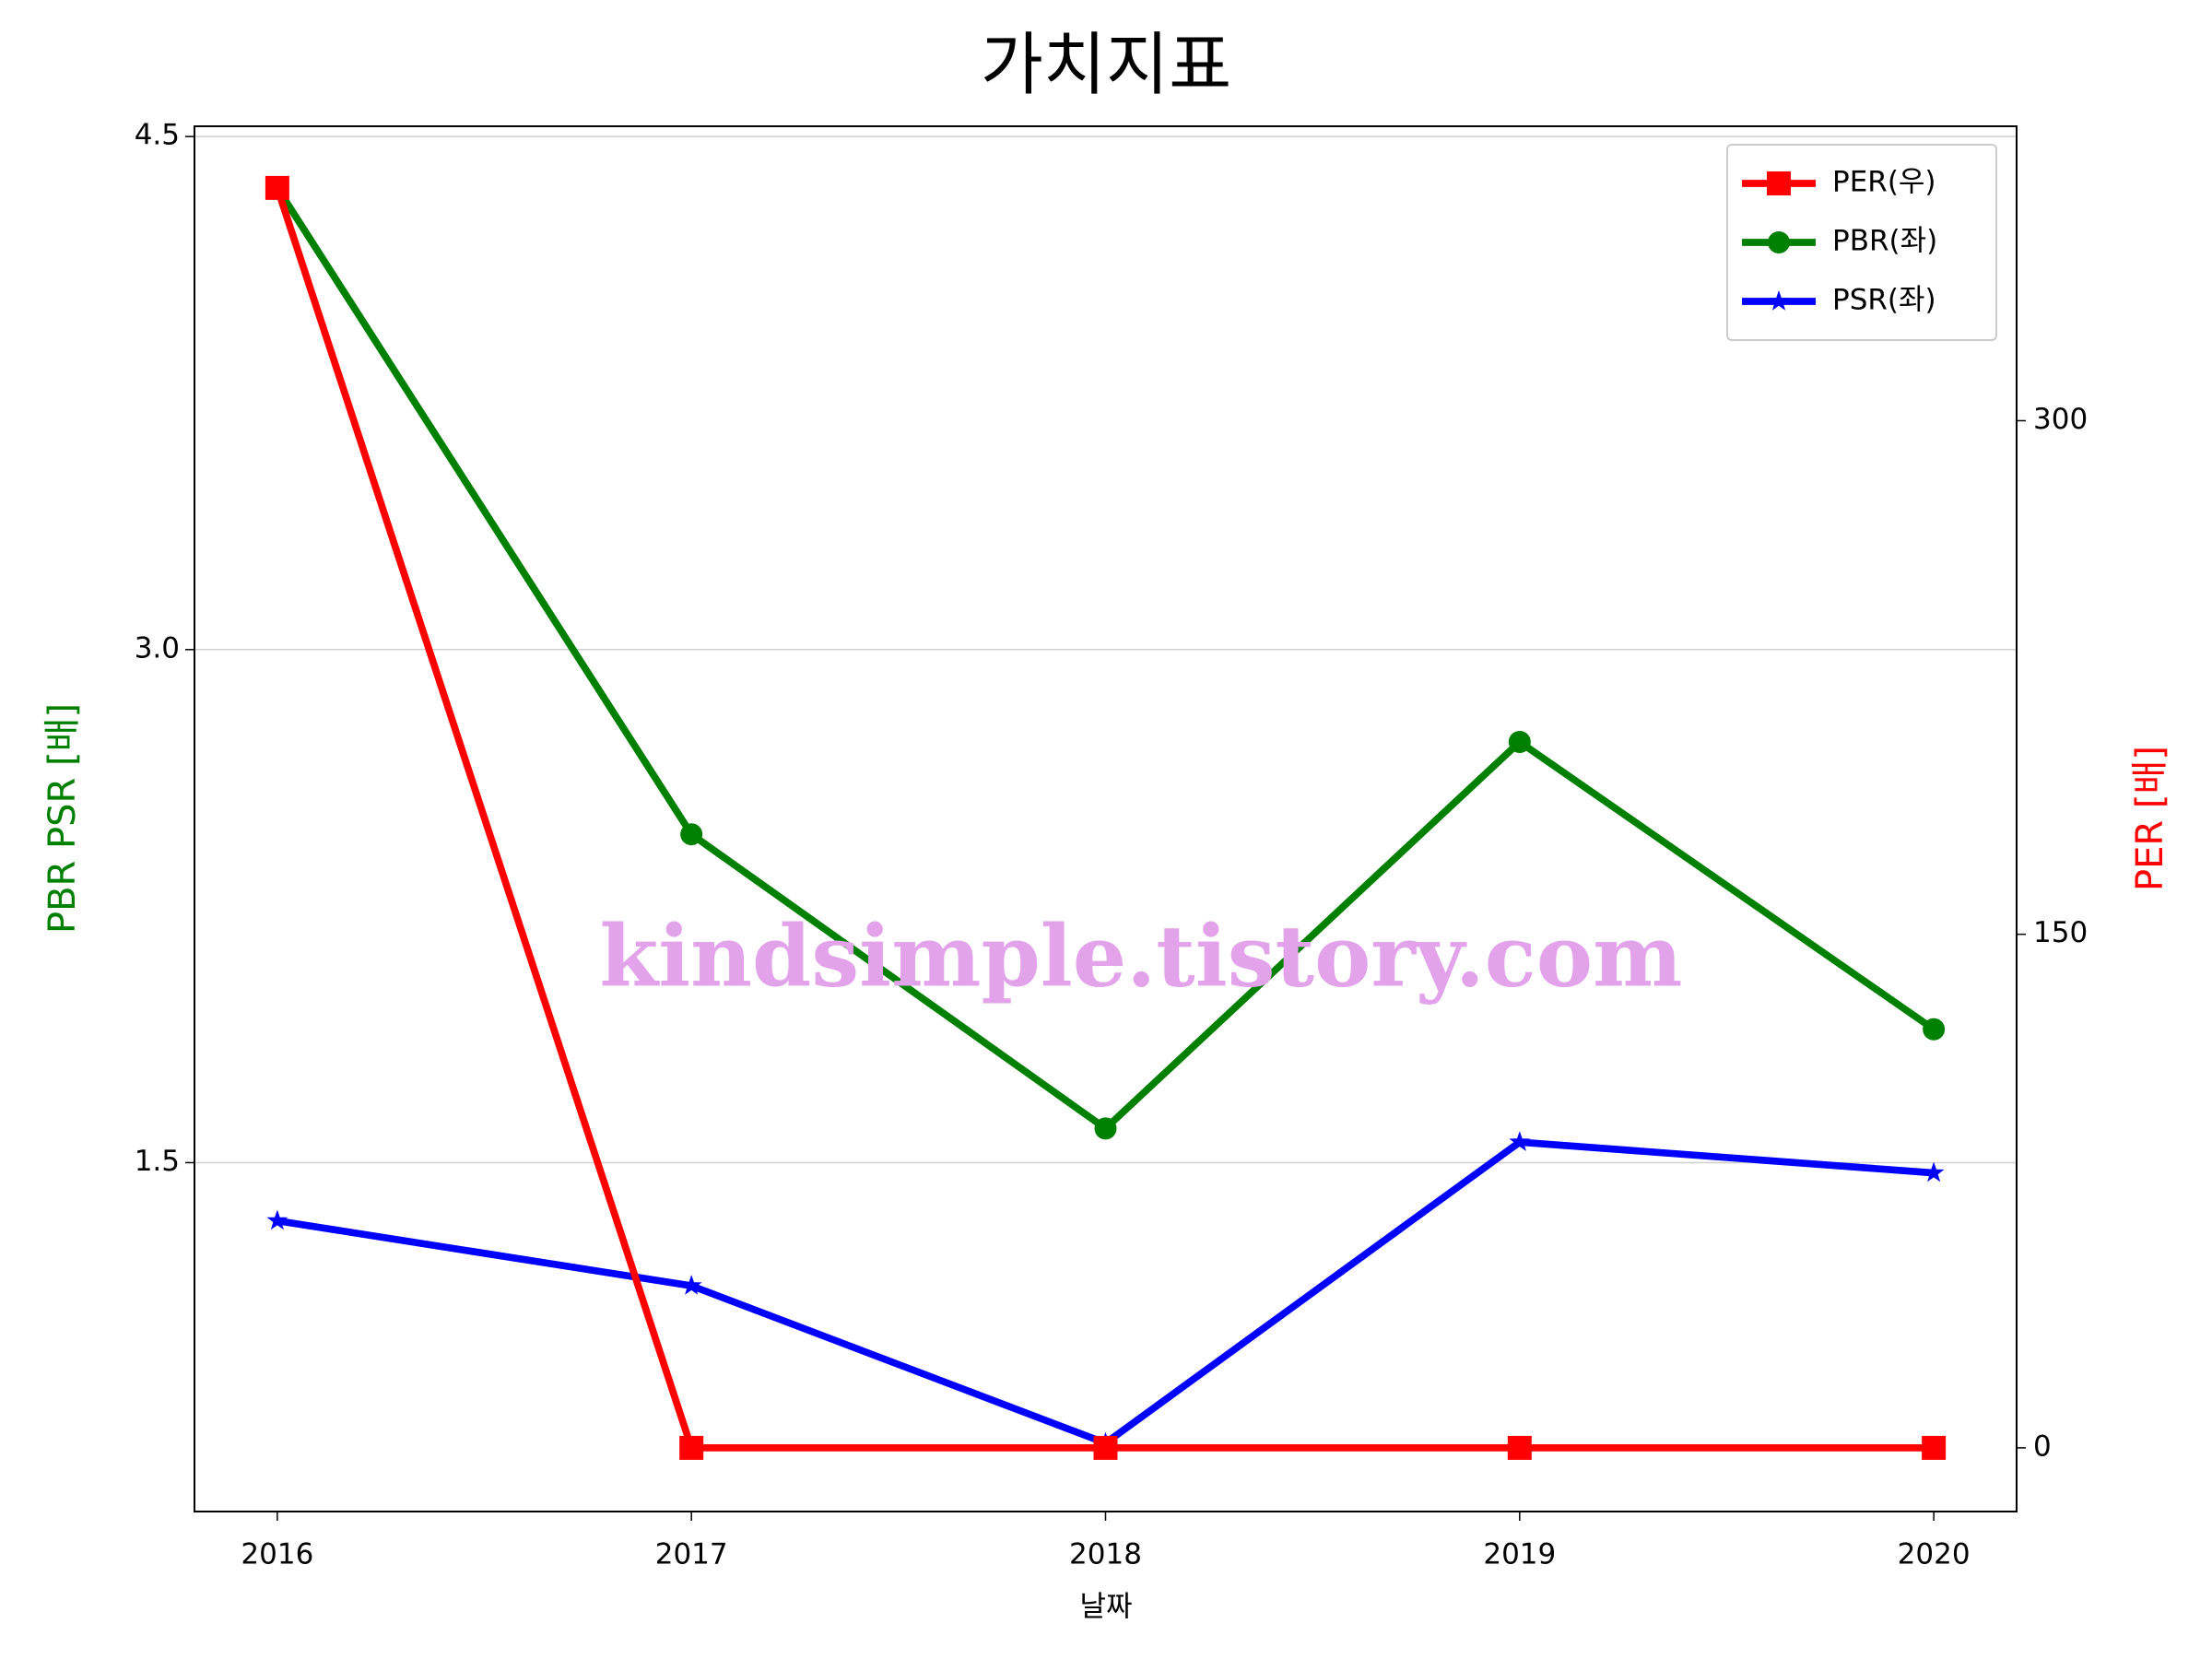  Describe the element at coordinates (157, 648) in the screenshot. I see `y-tick-label: 3.0` at that location.